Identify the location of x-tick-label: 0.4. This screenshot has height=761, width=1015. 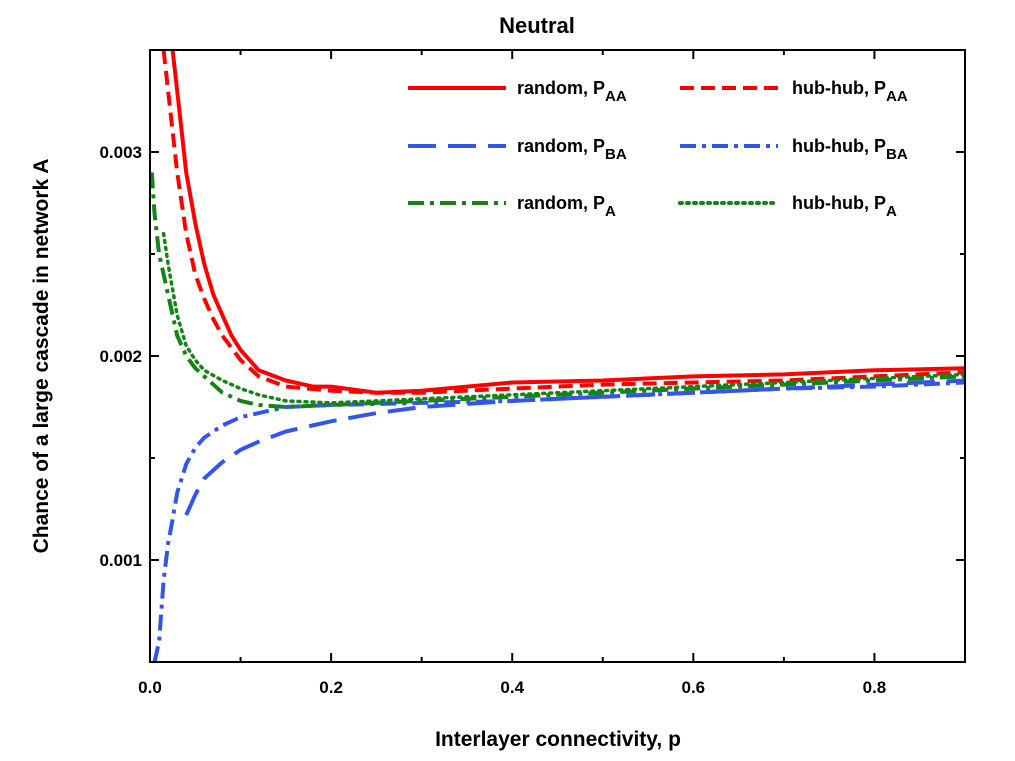
(512, 687).